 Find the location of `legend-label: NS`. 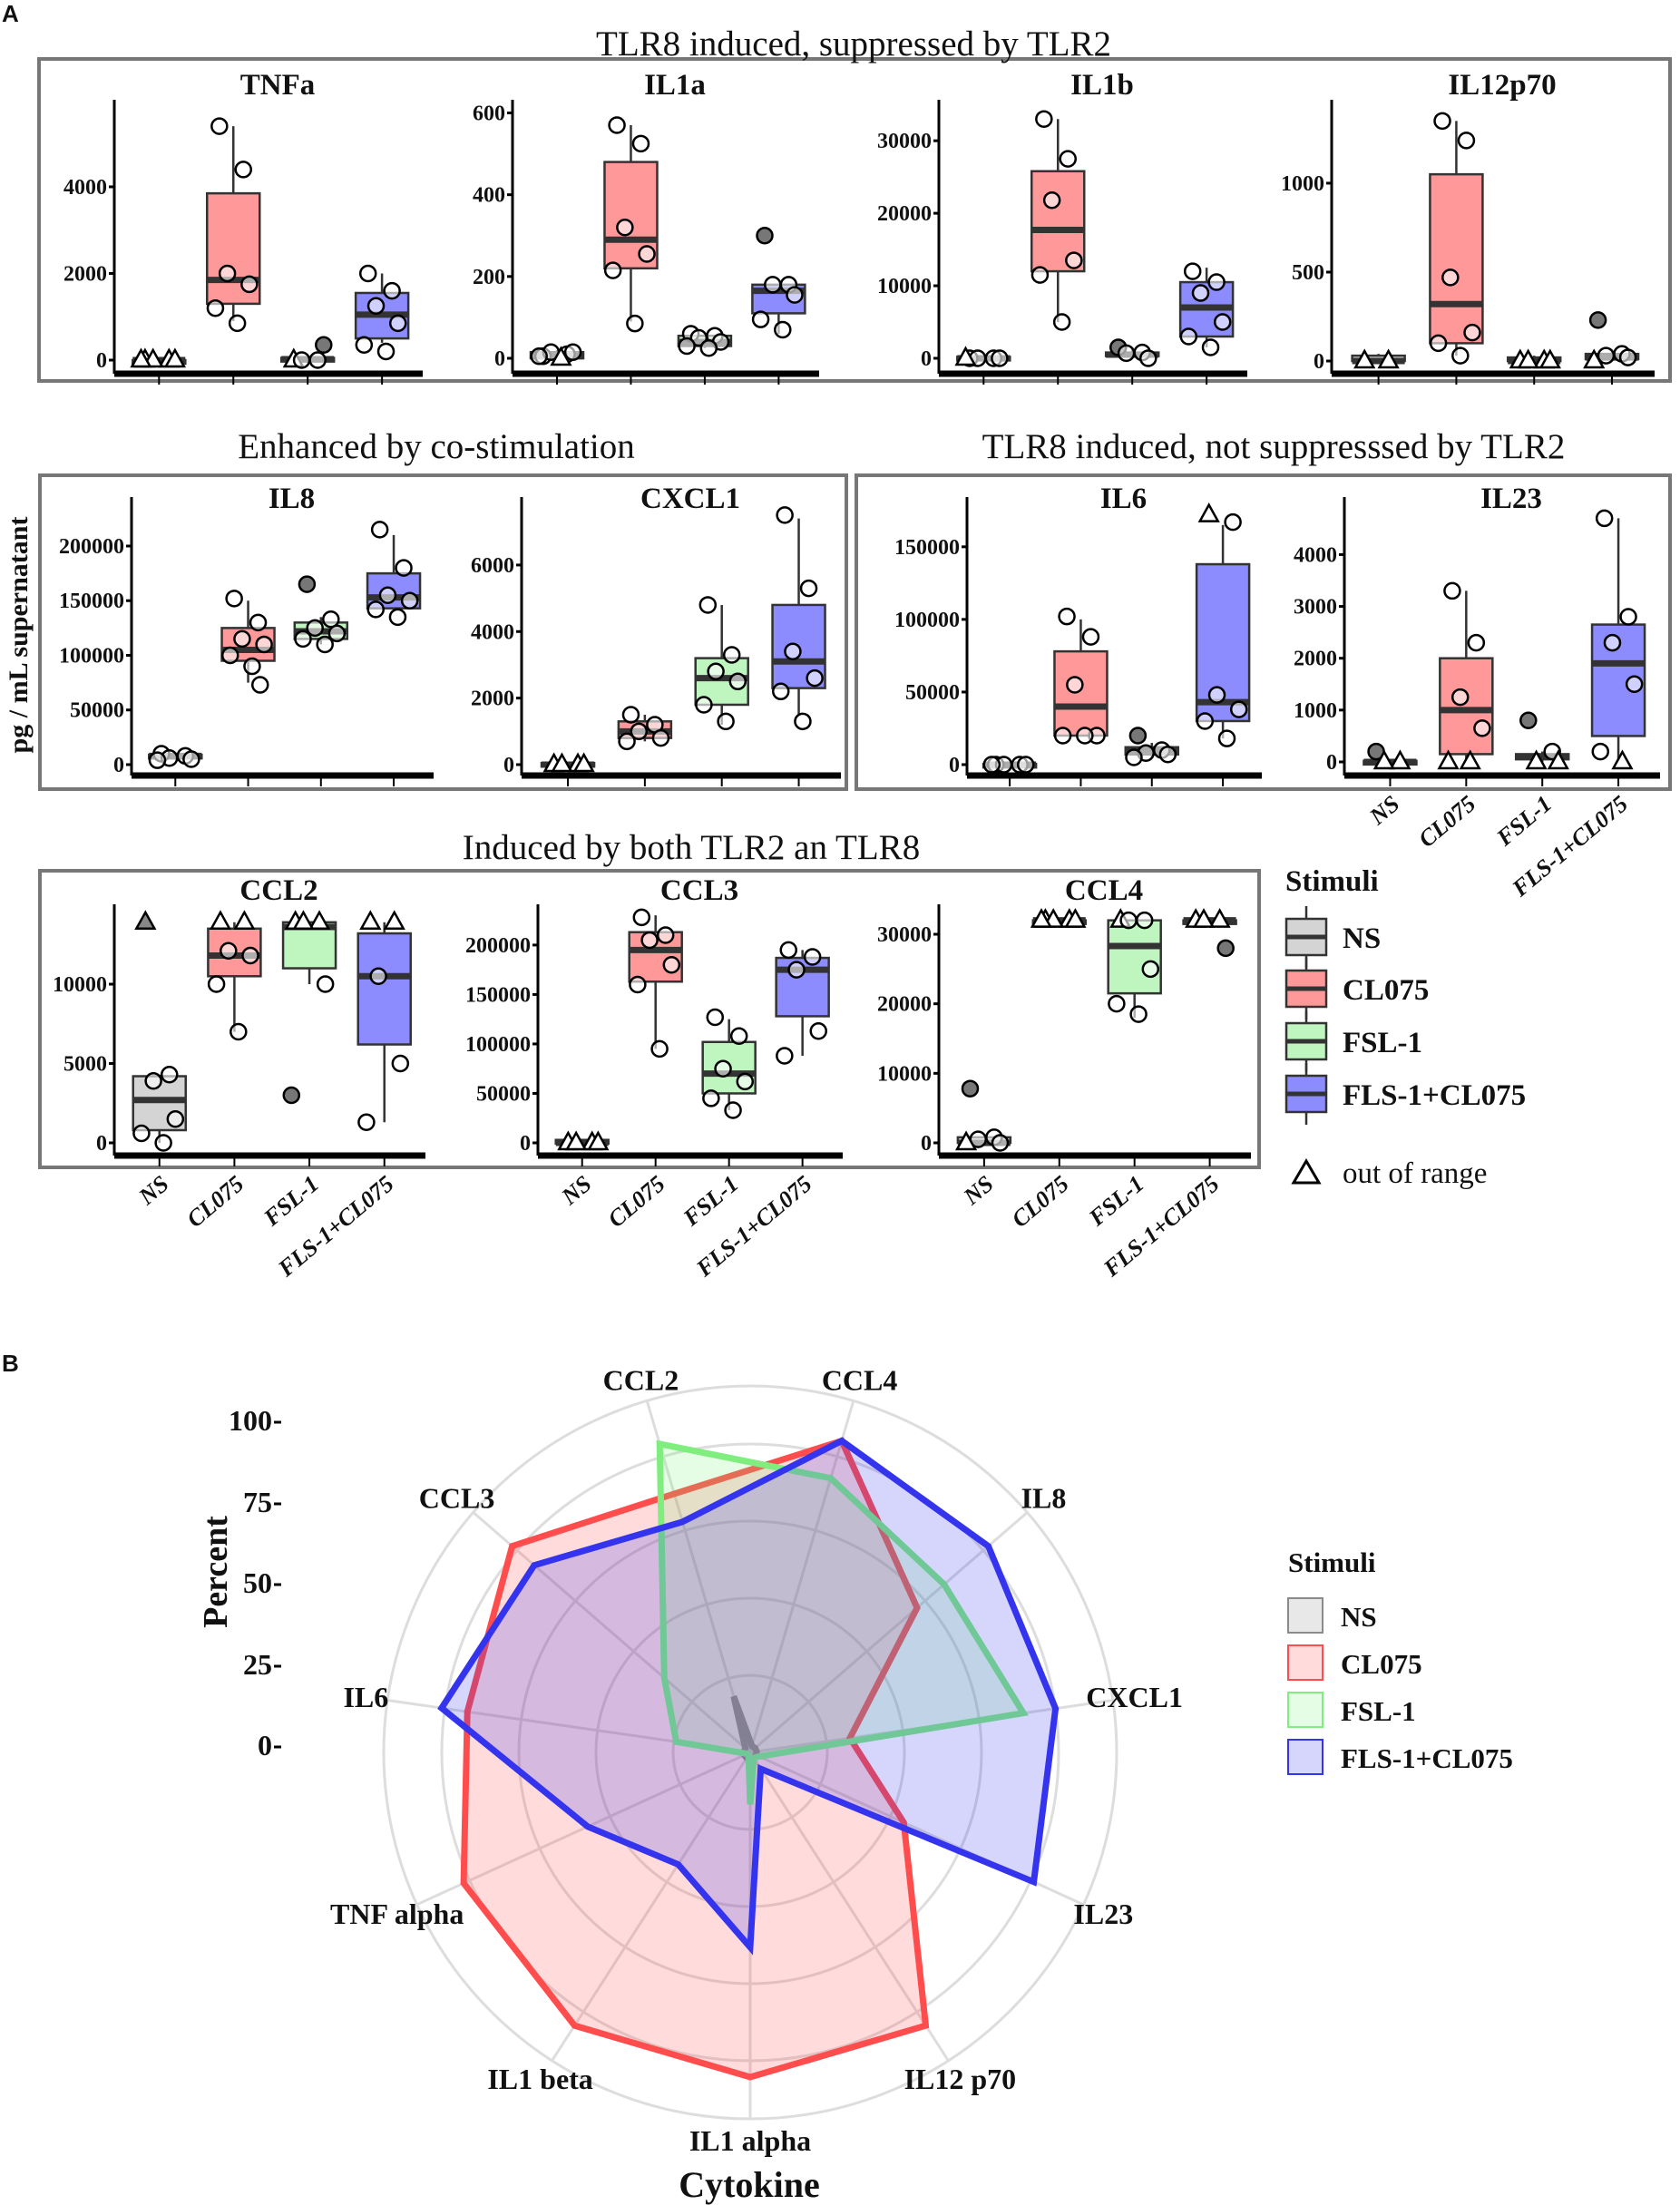

legend-label: NS is located at coordinates (1359, 1617).